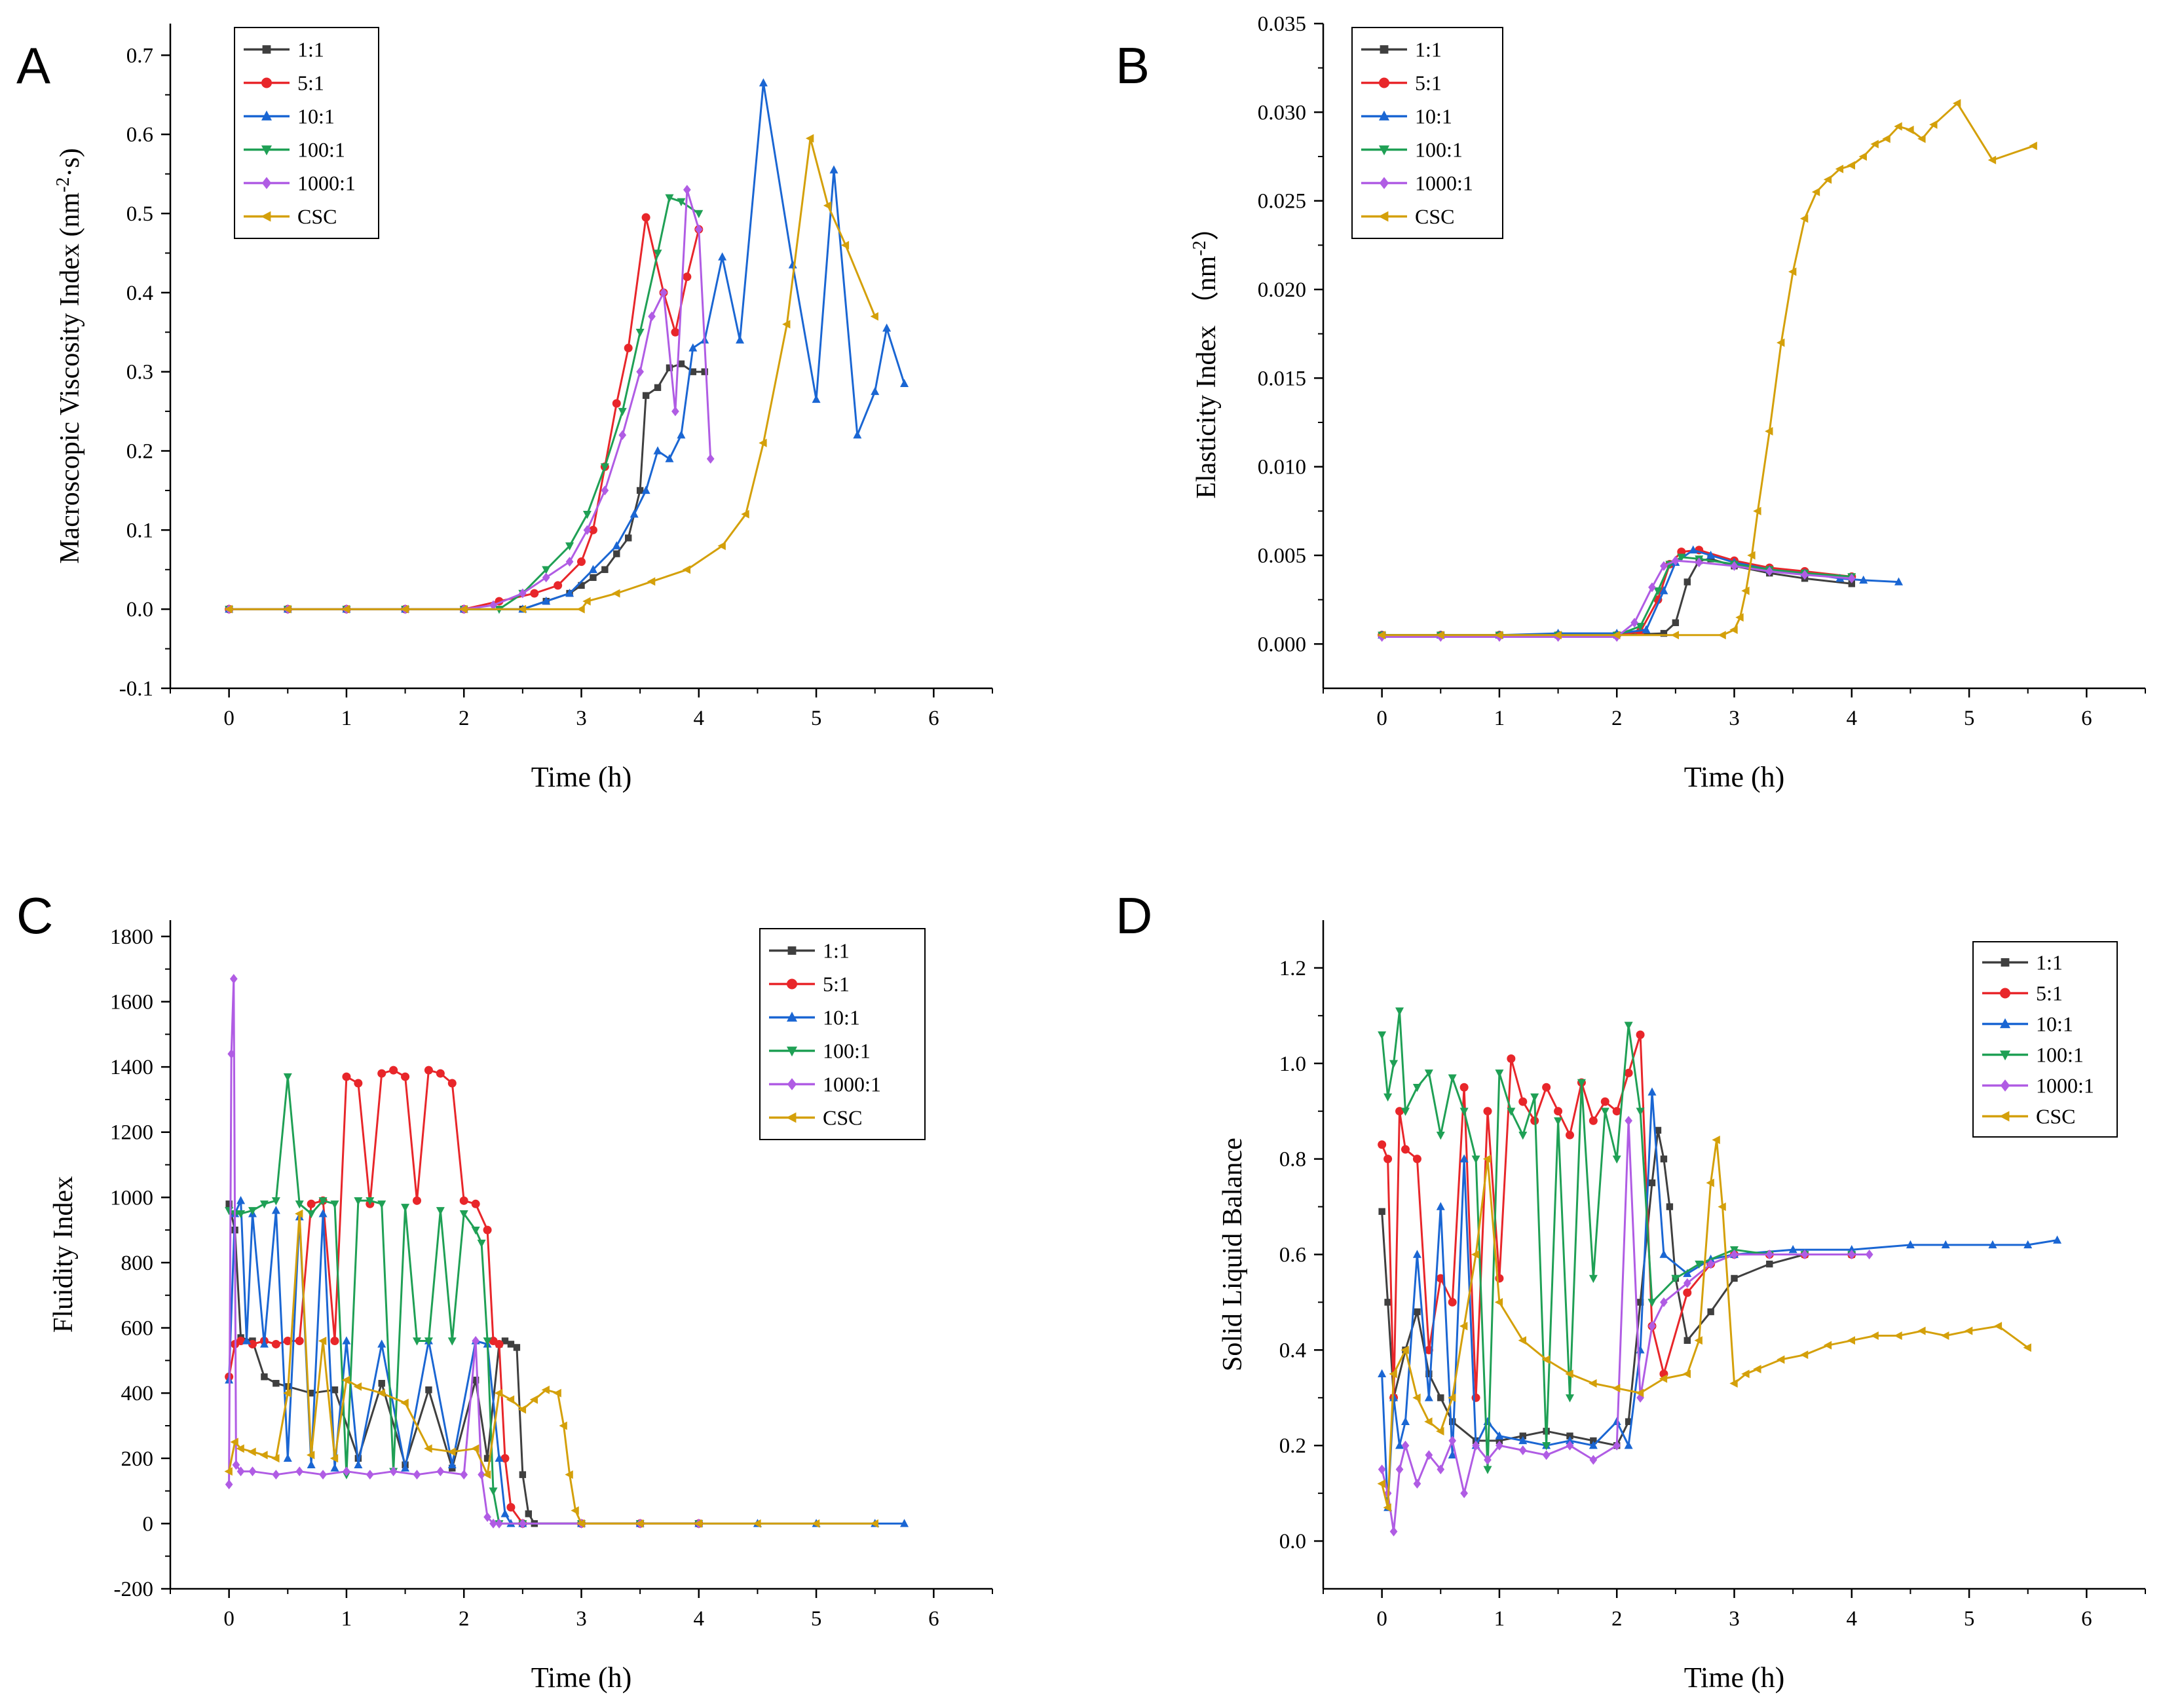 This screenshot has width=2163, height=1708. What do you see at coordinates (1282, 24) in the screenshot?
I see `y-tick-label: 0.035` at bounding box center [1282, 24].